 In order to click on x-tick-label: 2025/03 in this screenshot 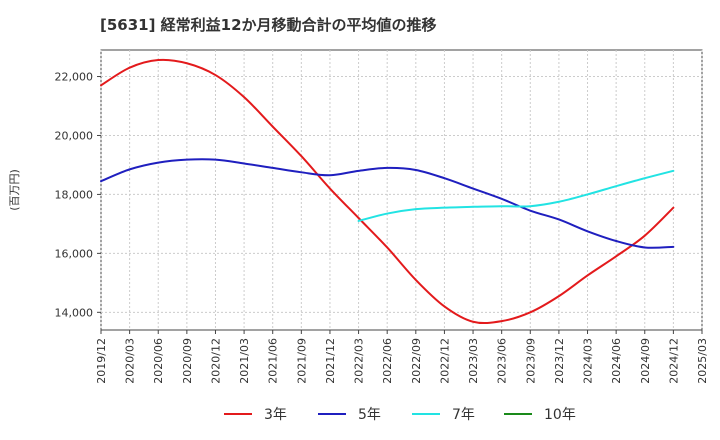, I will do `click(702, 361)`.